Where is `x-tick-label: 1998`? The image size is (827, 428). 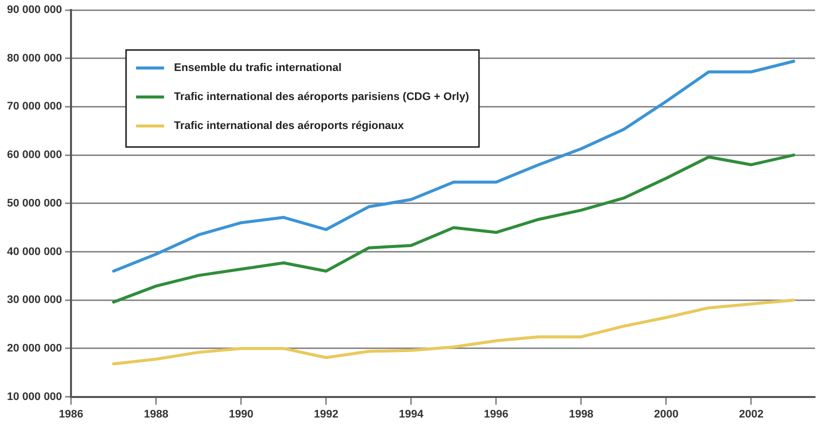 x-tick-label: 1998 is located at coordinates (581, 414).